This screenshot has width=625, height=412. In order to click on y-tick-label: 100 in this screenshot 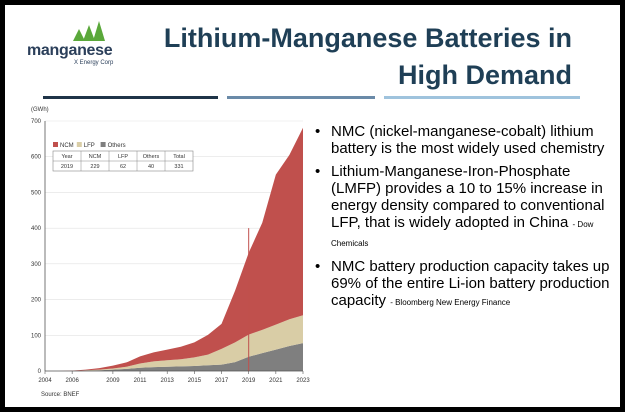, I will do `click(36, 336)`.